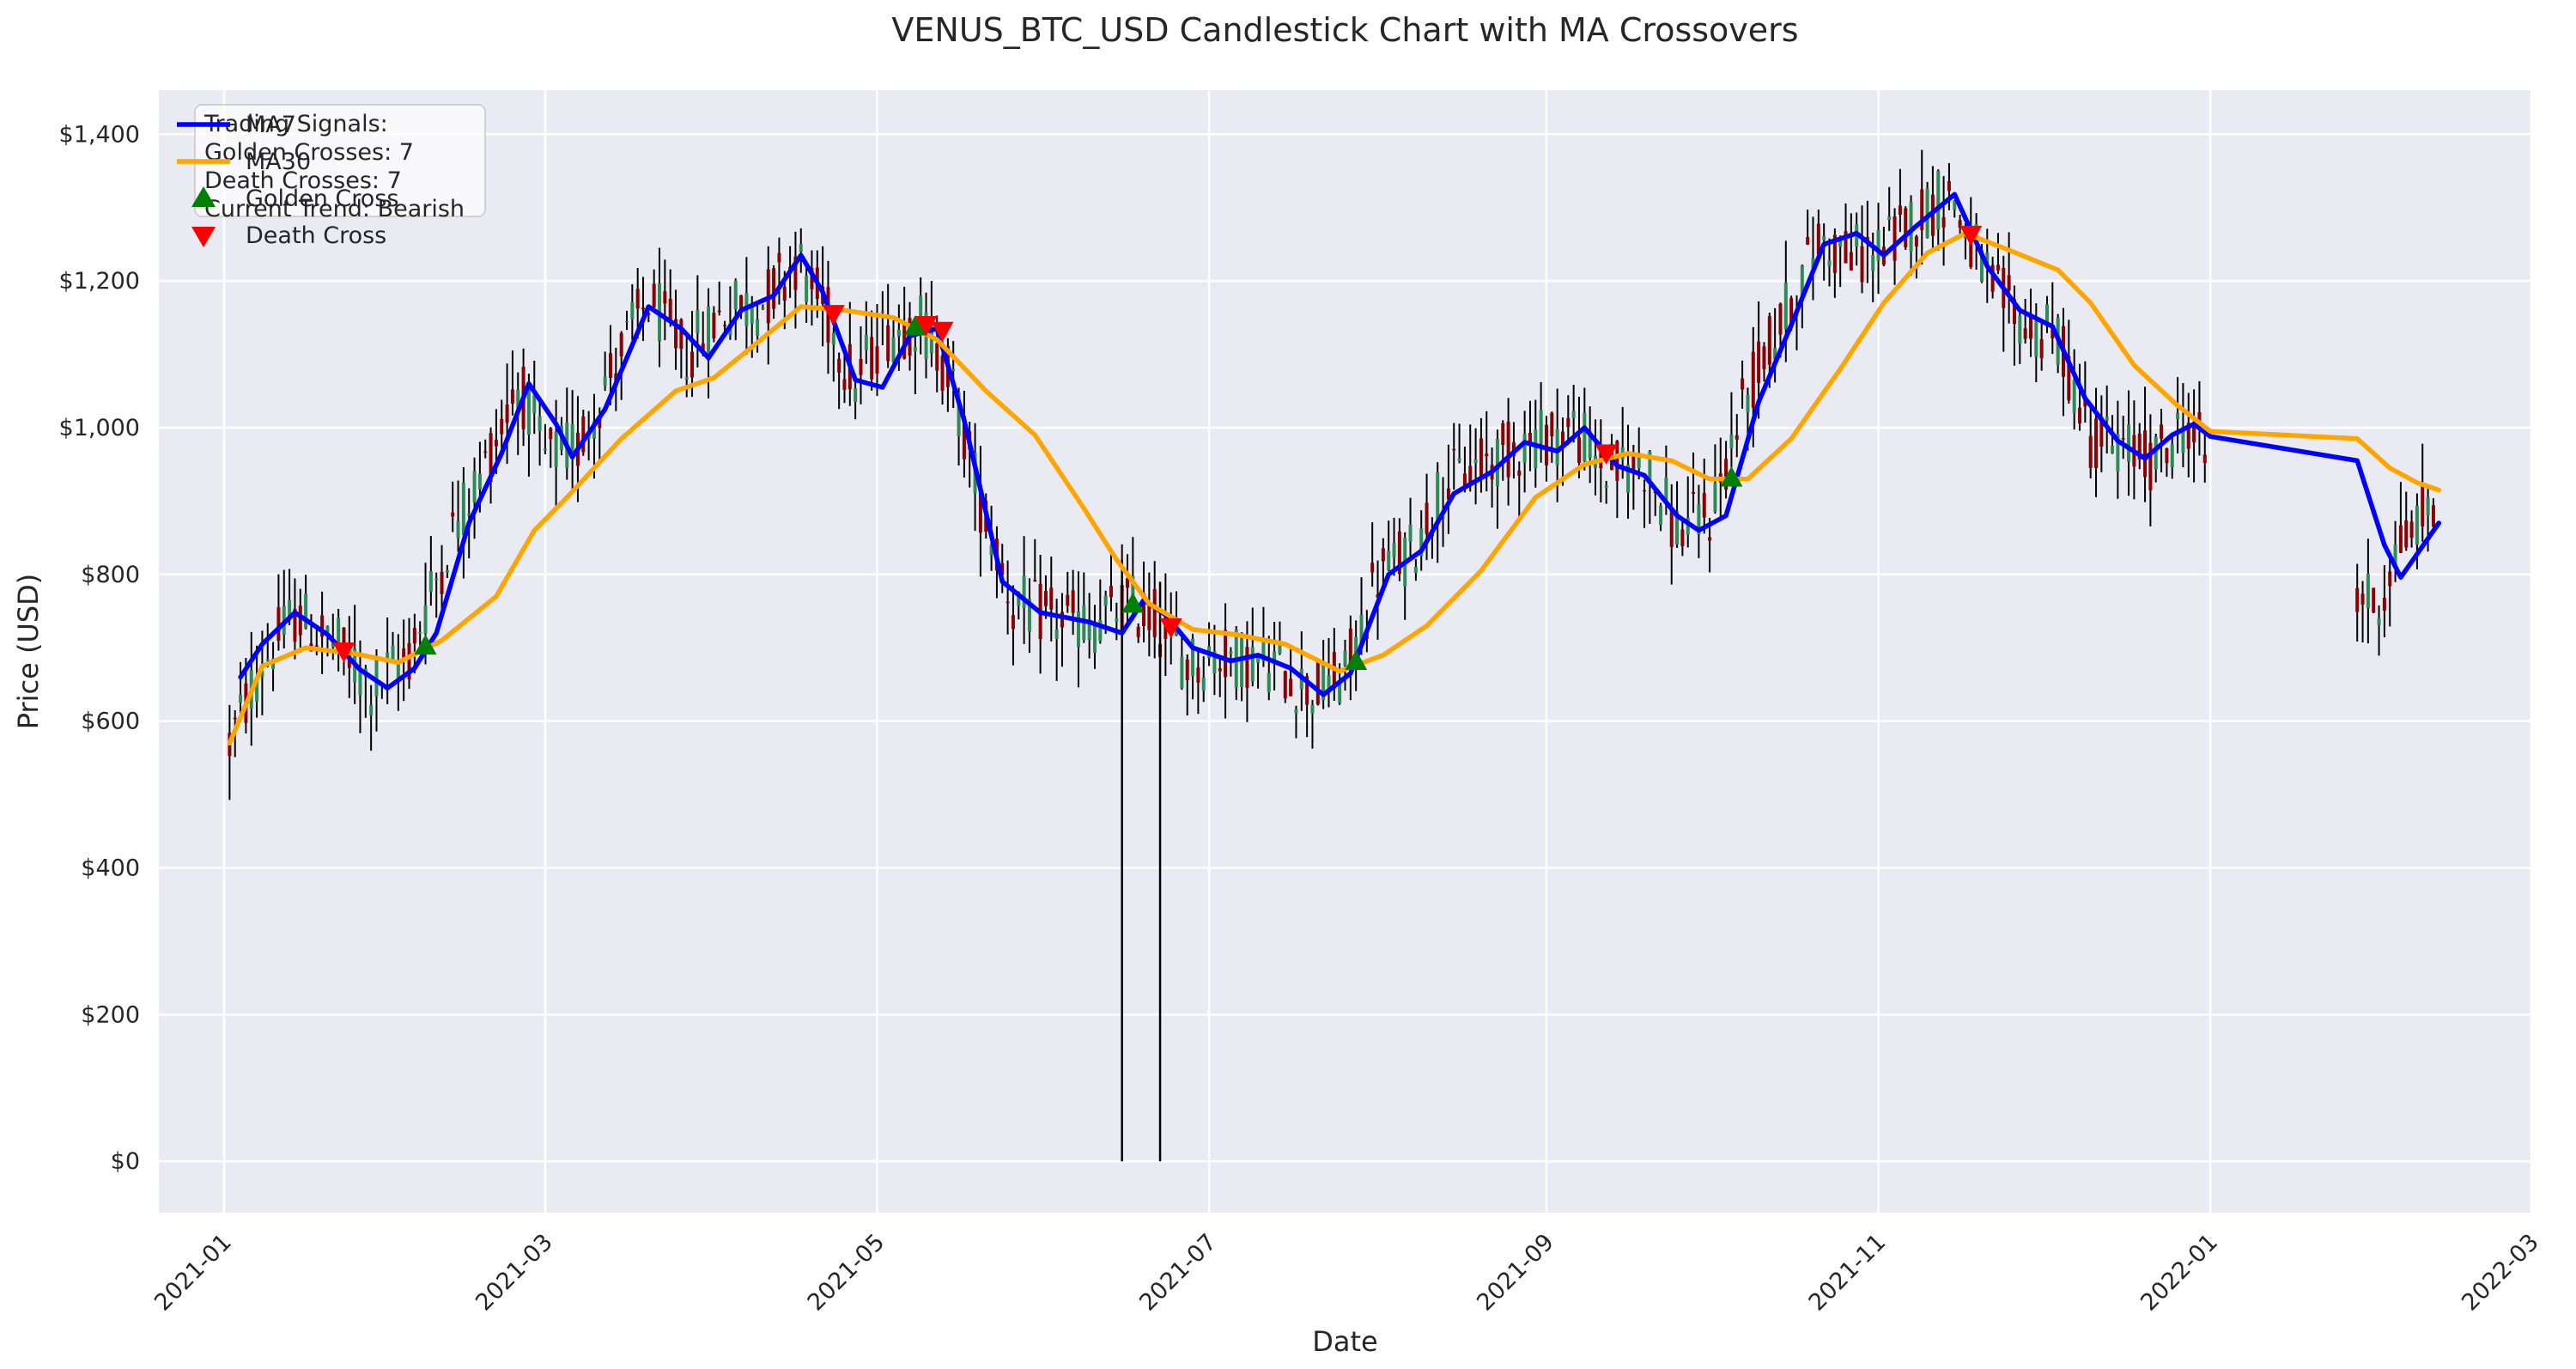  What do you see at coordinates (1178, 1273) in the screenshot?
I see `x-tick-label: 2021-07` at bounding box center [1178, 1273].